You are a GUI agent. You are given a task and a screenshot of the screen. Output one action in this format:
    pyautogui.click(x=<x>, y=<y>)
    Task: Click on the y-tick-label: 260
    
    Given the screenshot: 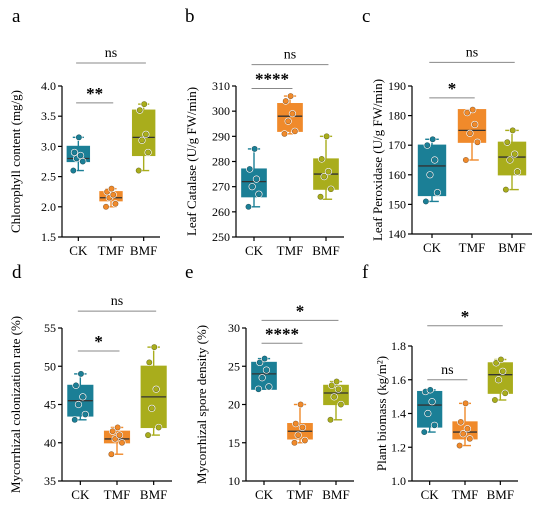 What is the action you would take?
    pyautogui.click(x=221, y=212)
    